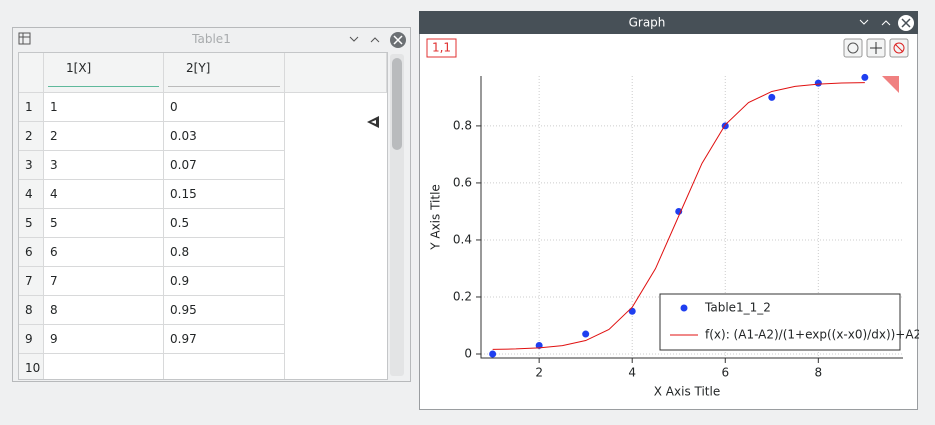 The image size is (935, 425). Describe the element at coordinates (224, 73) in the screenshot. I see `column-header: 2[Y]` at that location.